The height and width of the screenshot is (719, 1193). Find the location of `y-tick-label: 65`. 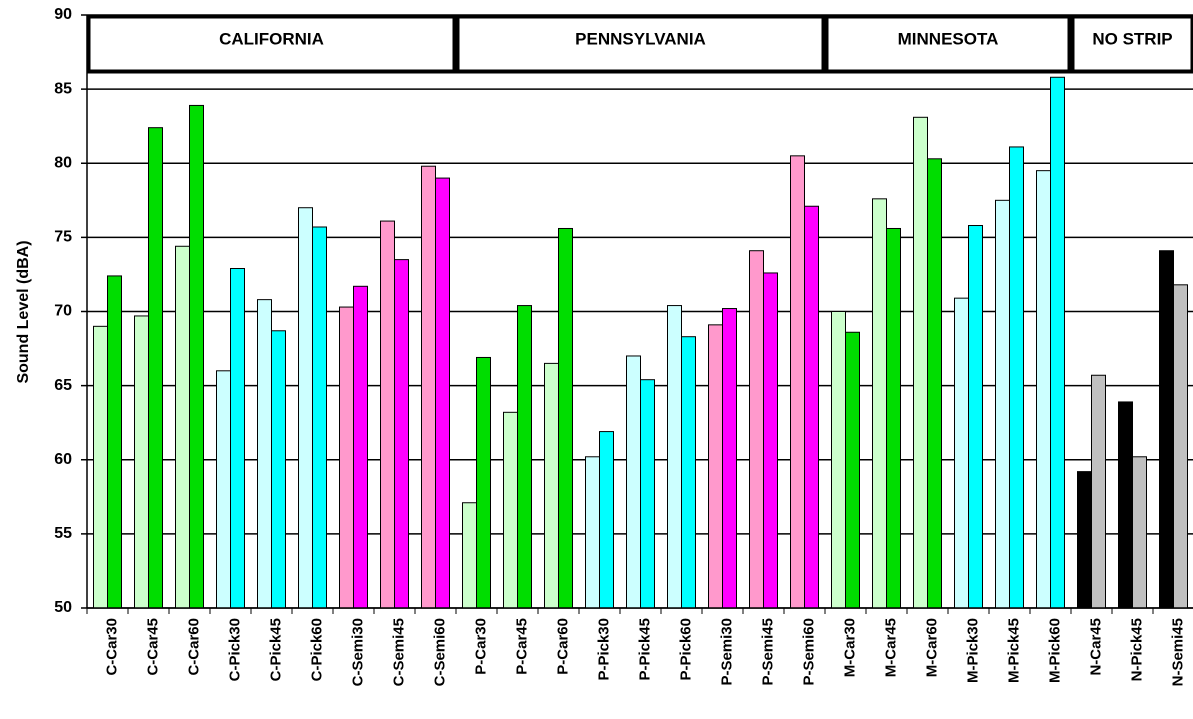

y-tick-label: 65 is located at coordinates (63, 385).